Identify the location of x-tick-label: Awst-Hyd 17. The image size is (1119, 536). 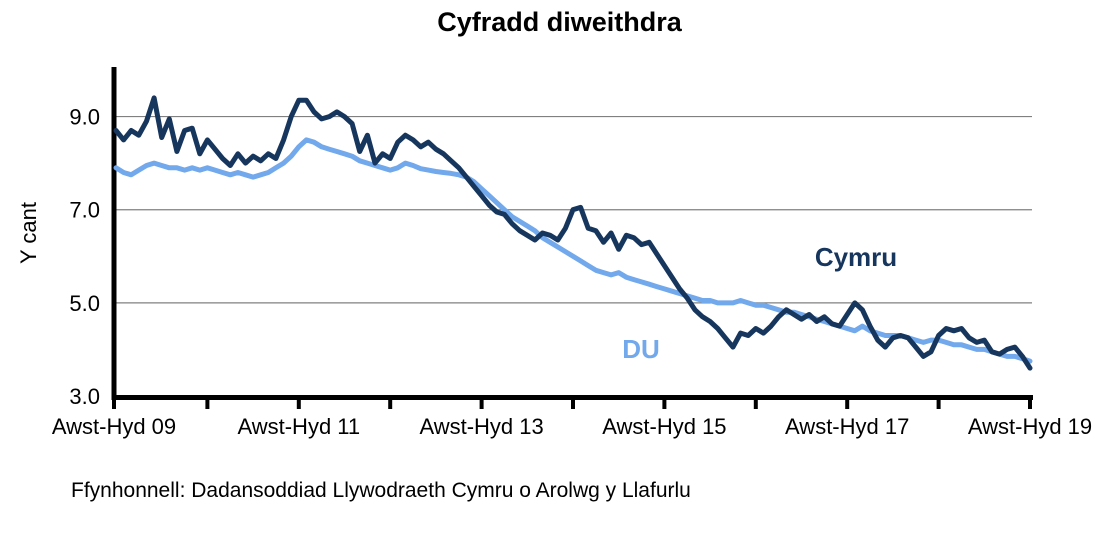
(847, 426).